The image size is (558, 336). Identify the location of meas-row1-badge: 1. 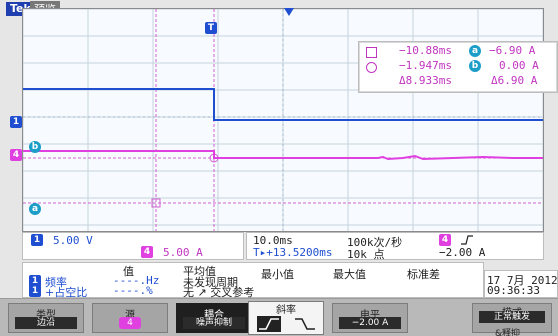
(35, 281).